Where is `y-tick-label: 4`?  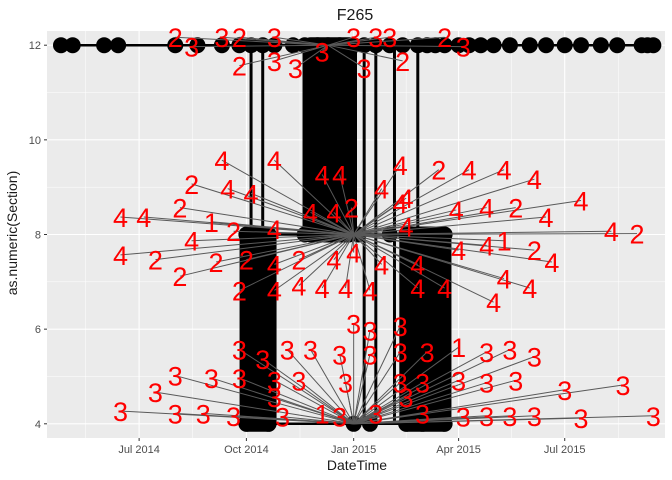 y-tick-label: 4 is located at coordinates (38, 425).